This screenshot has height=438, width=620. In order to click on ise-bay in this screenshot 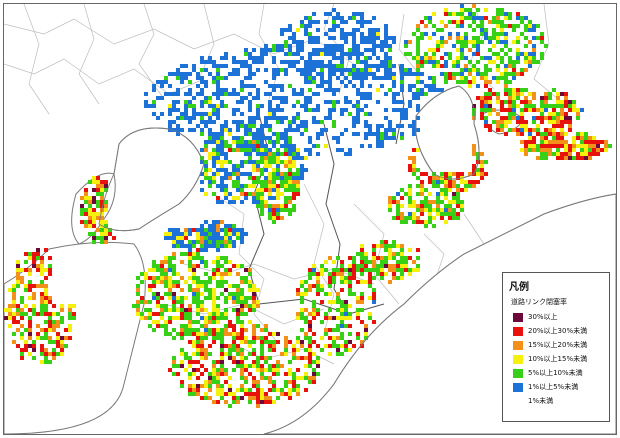, I will do `click(447, 132)`.